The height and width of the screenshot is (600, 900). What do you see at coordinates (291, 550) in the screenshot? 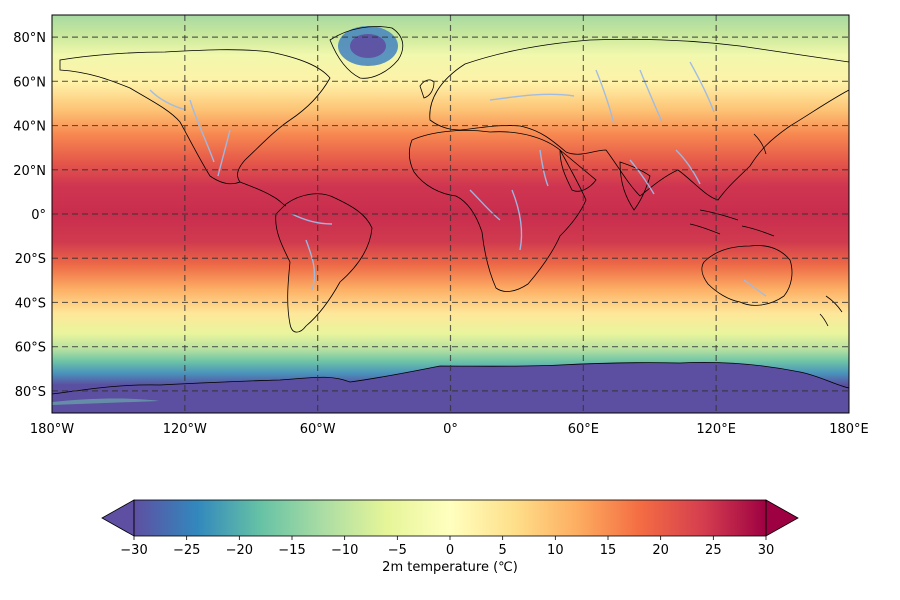
I see `colorbar-tick-label: −15` at bounding box center [291, 550].